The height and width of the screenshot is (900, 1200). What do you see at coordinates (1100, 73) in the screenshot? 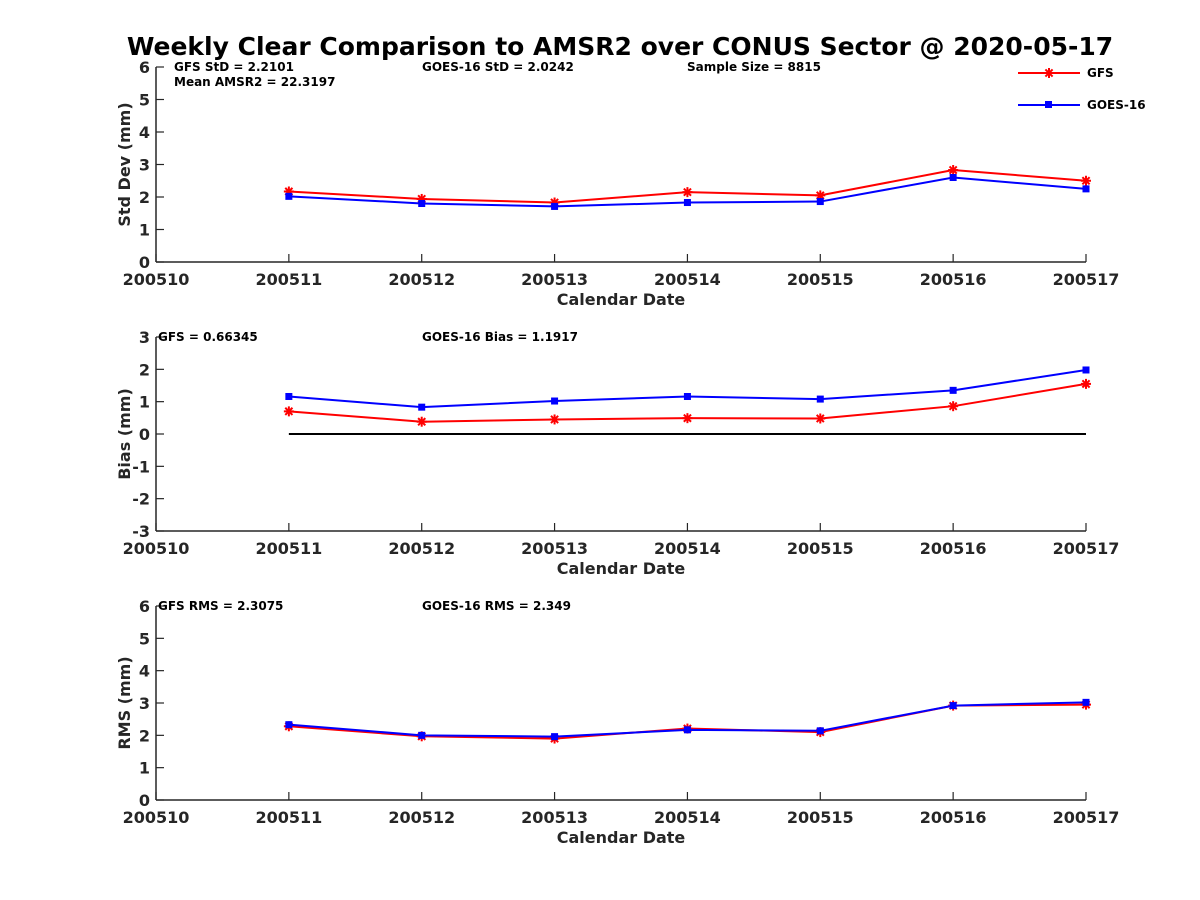
I see `legend-gfs-label: GFS` at bounding box center [1100, 73].